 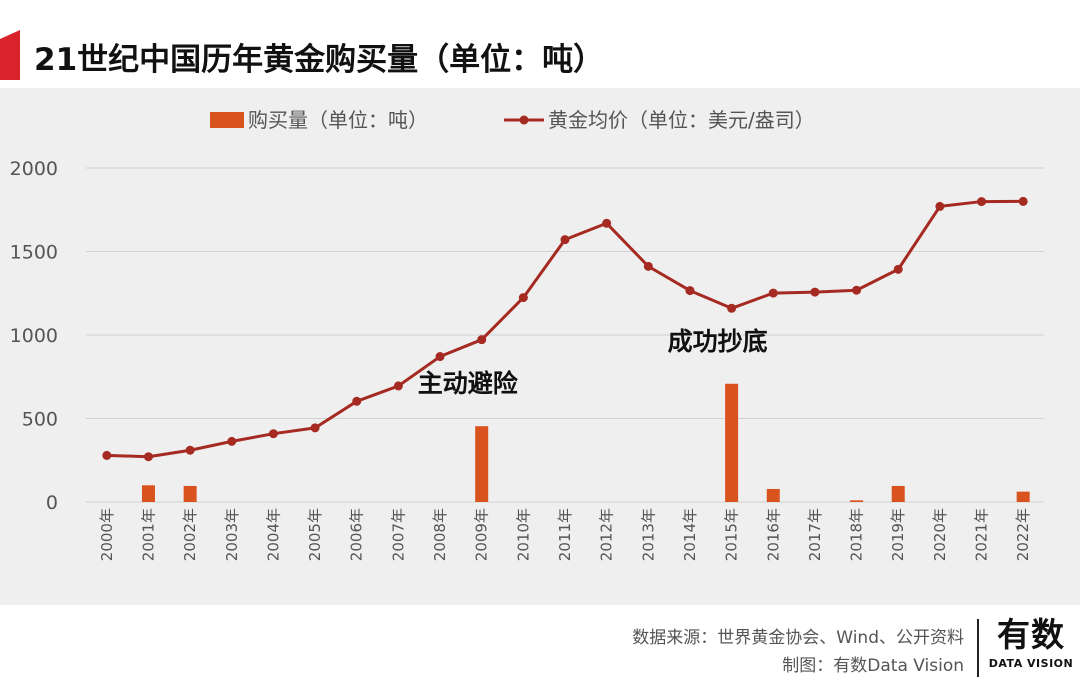 I want to click on legend: 购买量（单位：吨） 黄金均价（单位：美元/盎司）, so click(x=512, y=120).